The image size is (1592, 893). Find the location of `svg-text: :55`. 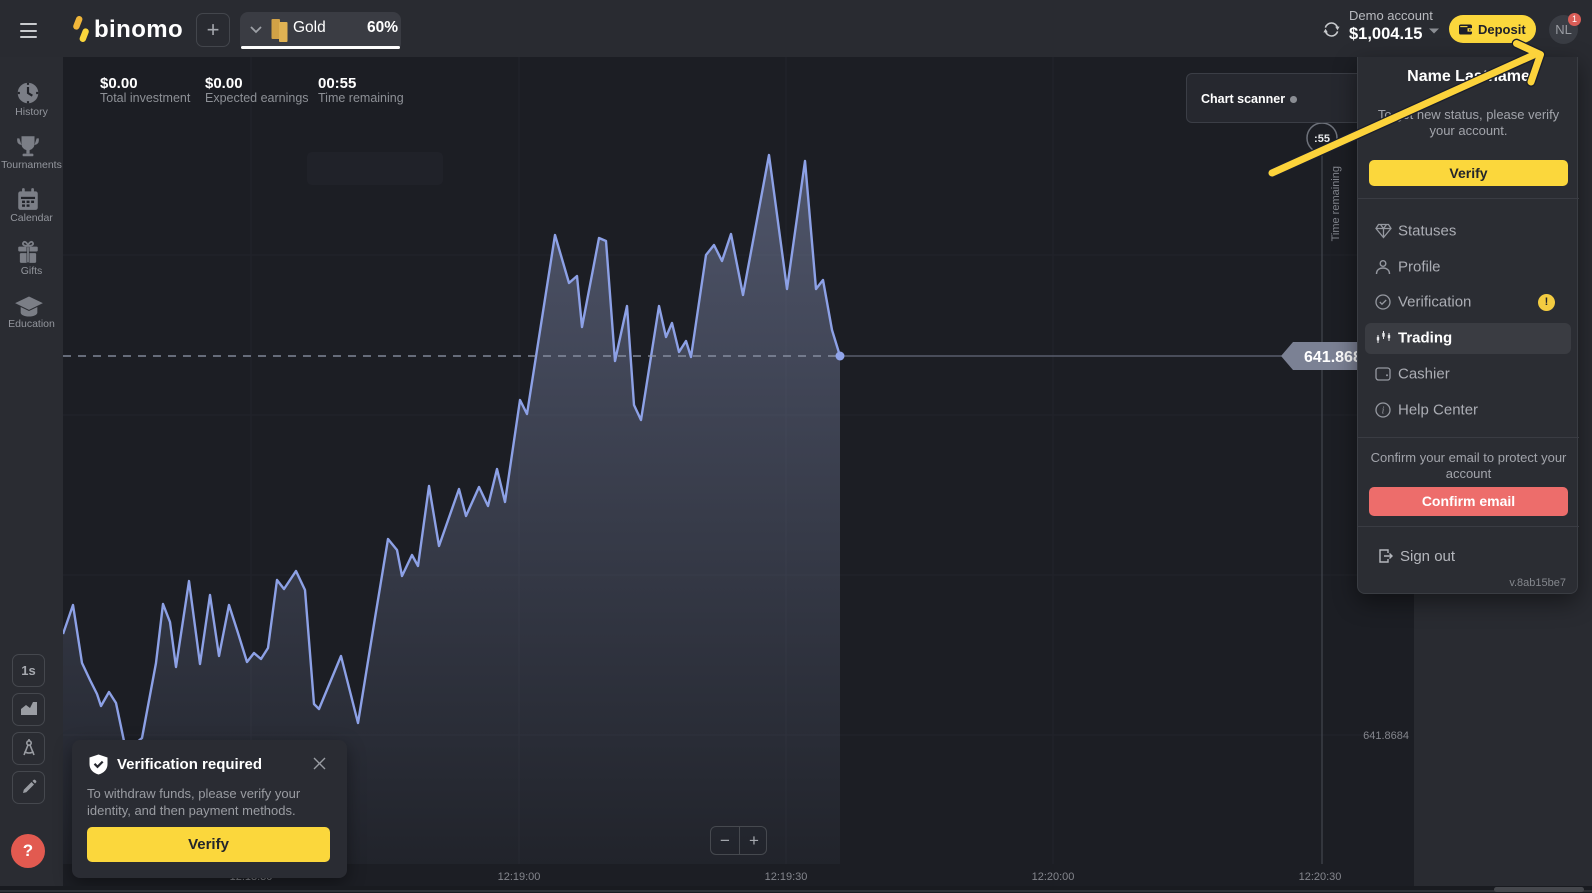

svg-text: :55 is located at coordinates (1322, 139).